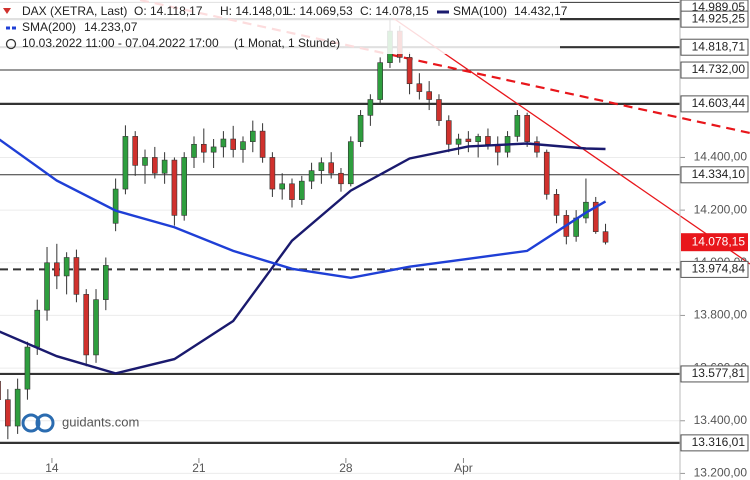 The height and width of the screenshot is (480, 750). I want to click on instrument: DAX (XETRA, Last), so click(74, 11).